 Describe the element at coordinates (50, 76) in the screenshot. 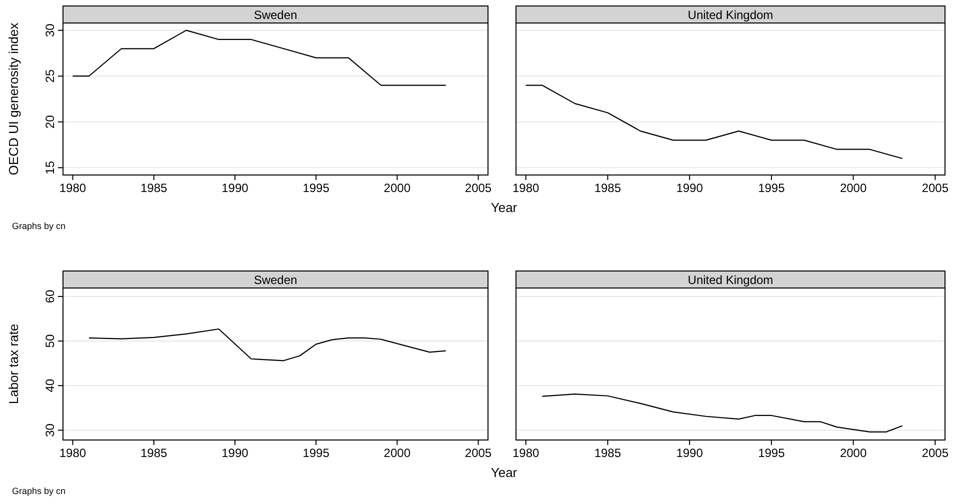

I see `y-tick-label: 25` at that location.